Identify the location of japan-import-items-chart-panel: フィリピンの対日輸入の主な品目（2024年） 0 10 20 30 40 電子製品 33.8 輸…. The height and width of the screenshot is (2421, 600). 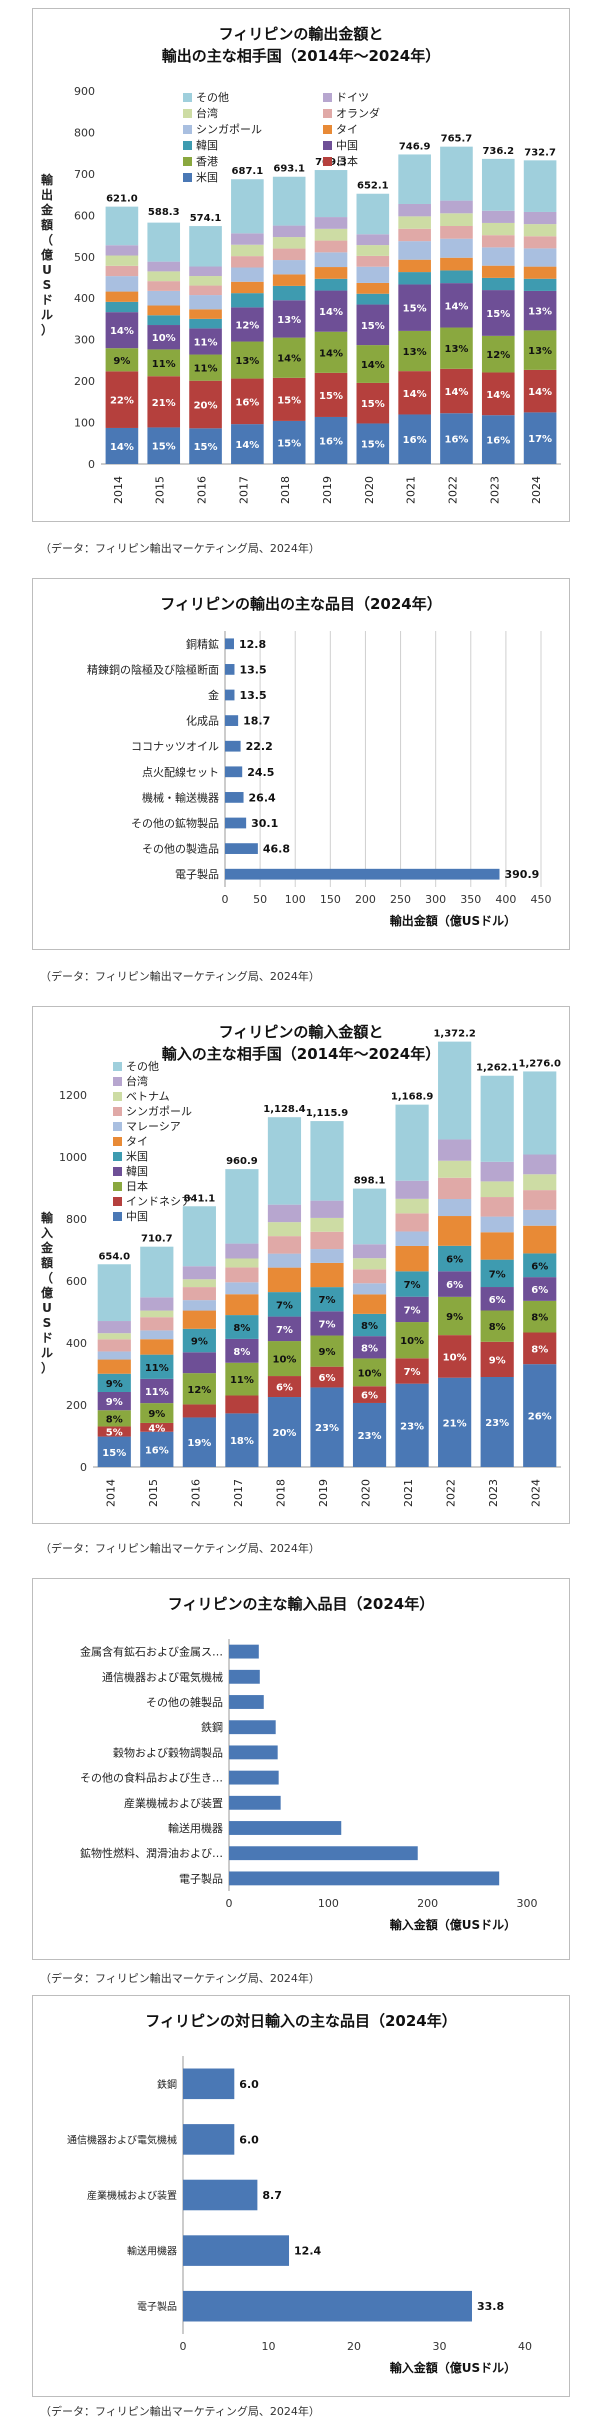
(301, 2196).